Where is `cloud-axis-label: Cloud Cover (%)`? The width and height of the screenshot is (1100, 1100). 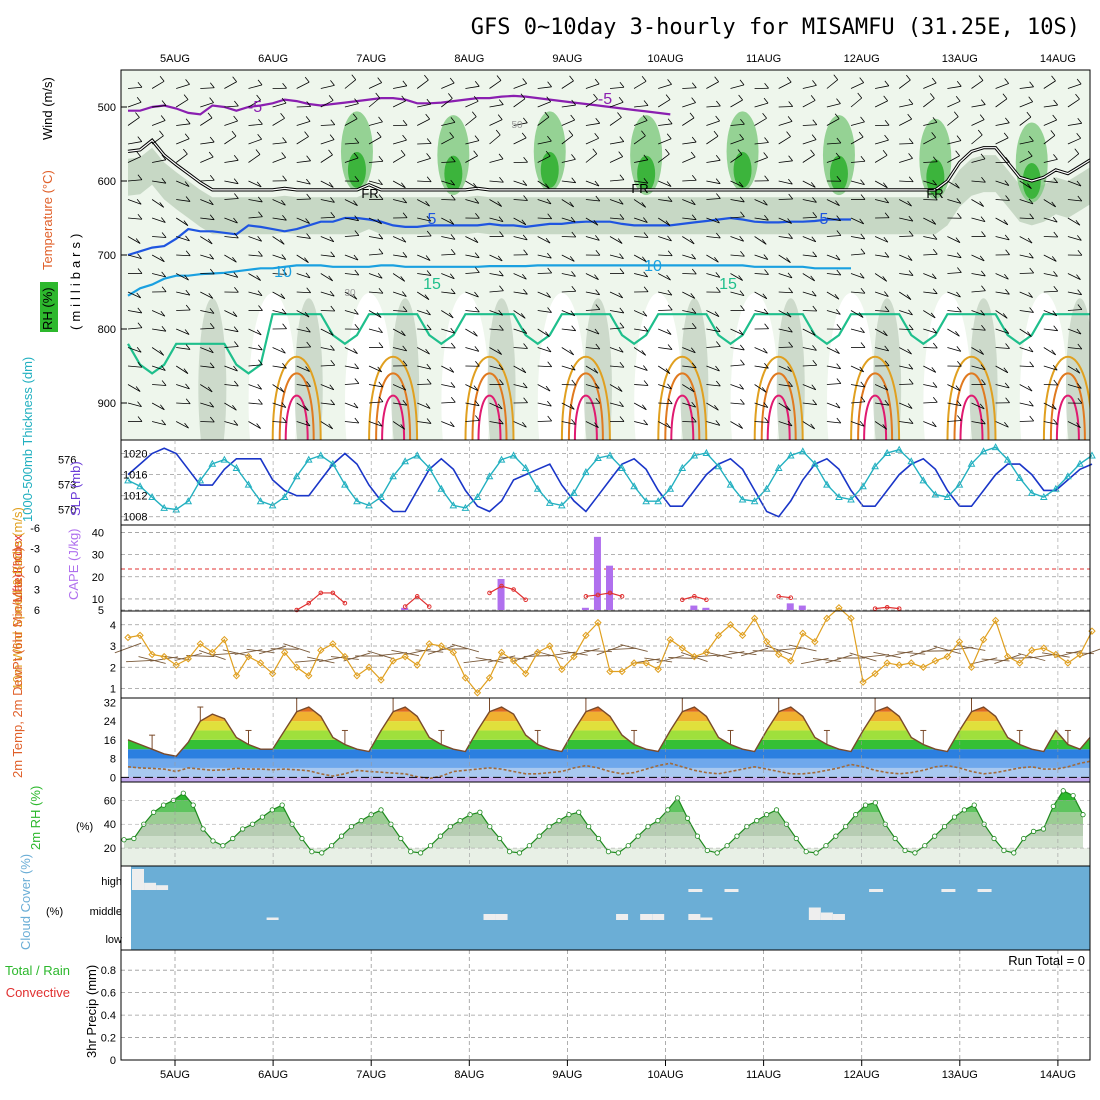 cloud-axis-label: Cloud Cover (%) is located at coordinates (25, 902).